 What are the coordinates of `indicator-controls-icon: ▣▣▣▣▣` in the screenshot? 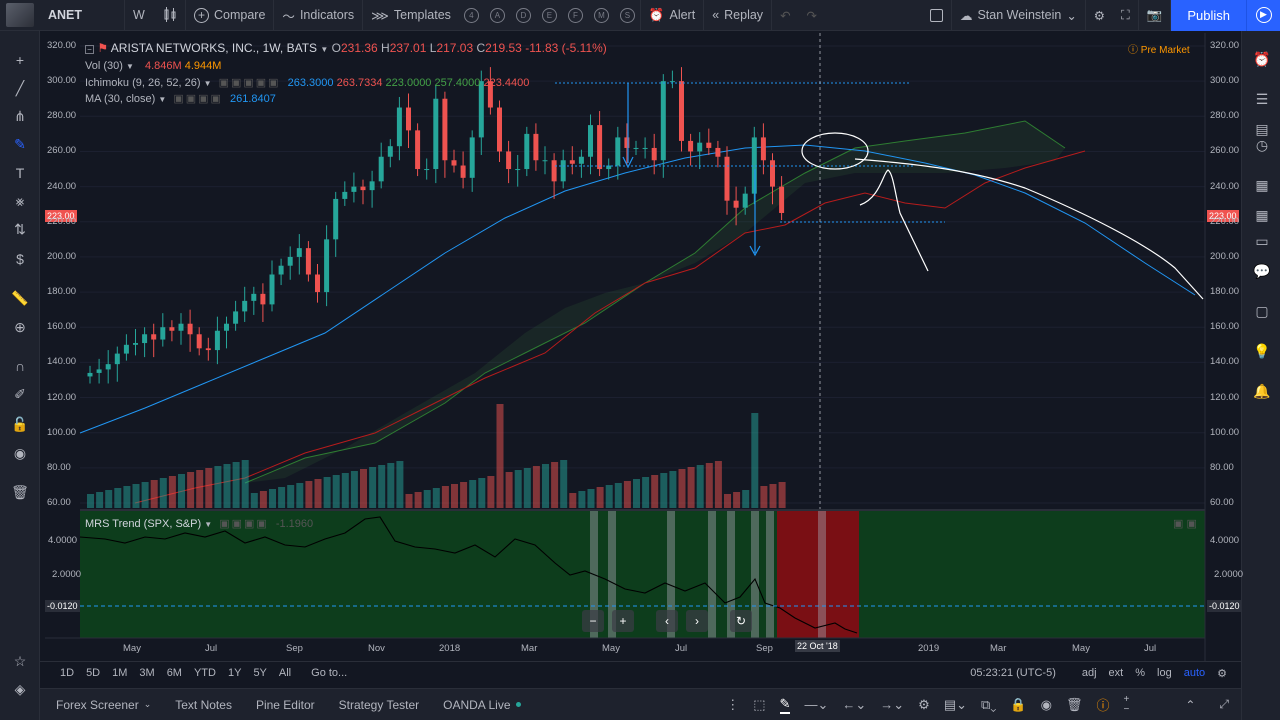 It's located at (249, 83).